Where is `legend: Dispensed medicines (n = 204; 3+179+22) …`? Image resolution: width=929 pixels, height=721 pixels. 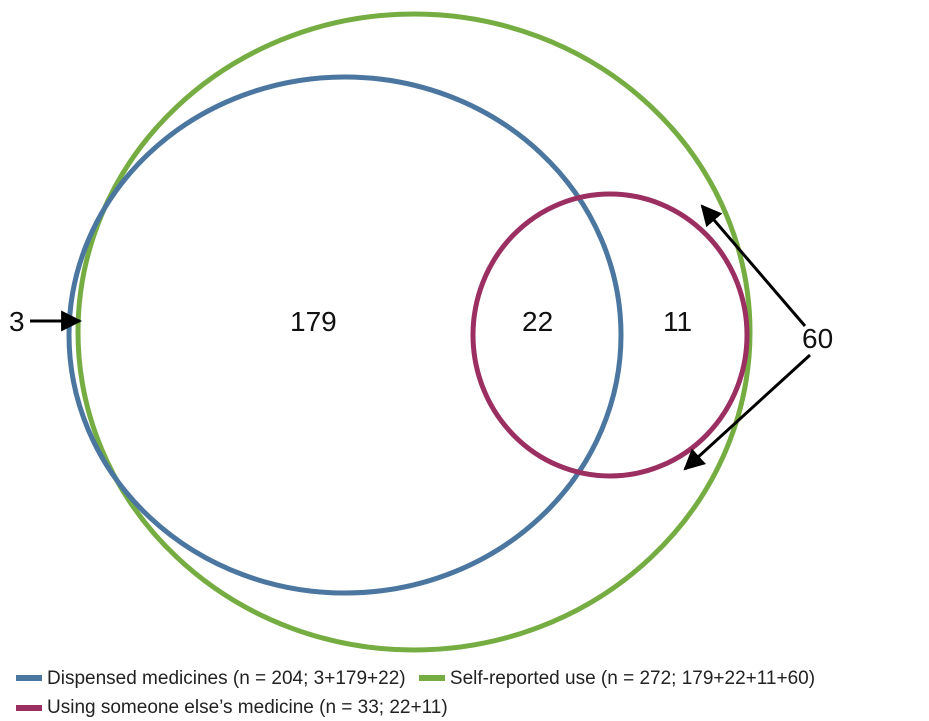
legend: Dispensed medicines (n = 204; 3+179+22) … is located at coordinates (419, 691).